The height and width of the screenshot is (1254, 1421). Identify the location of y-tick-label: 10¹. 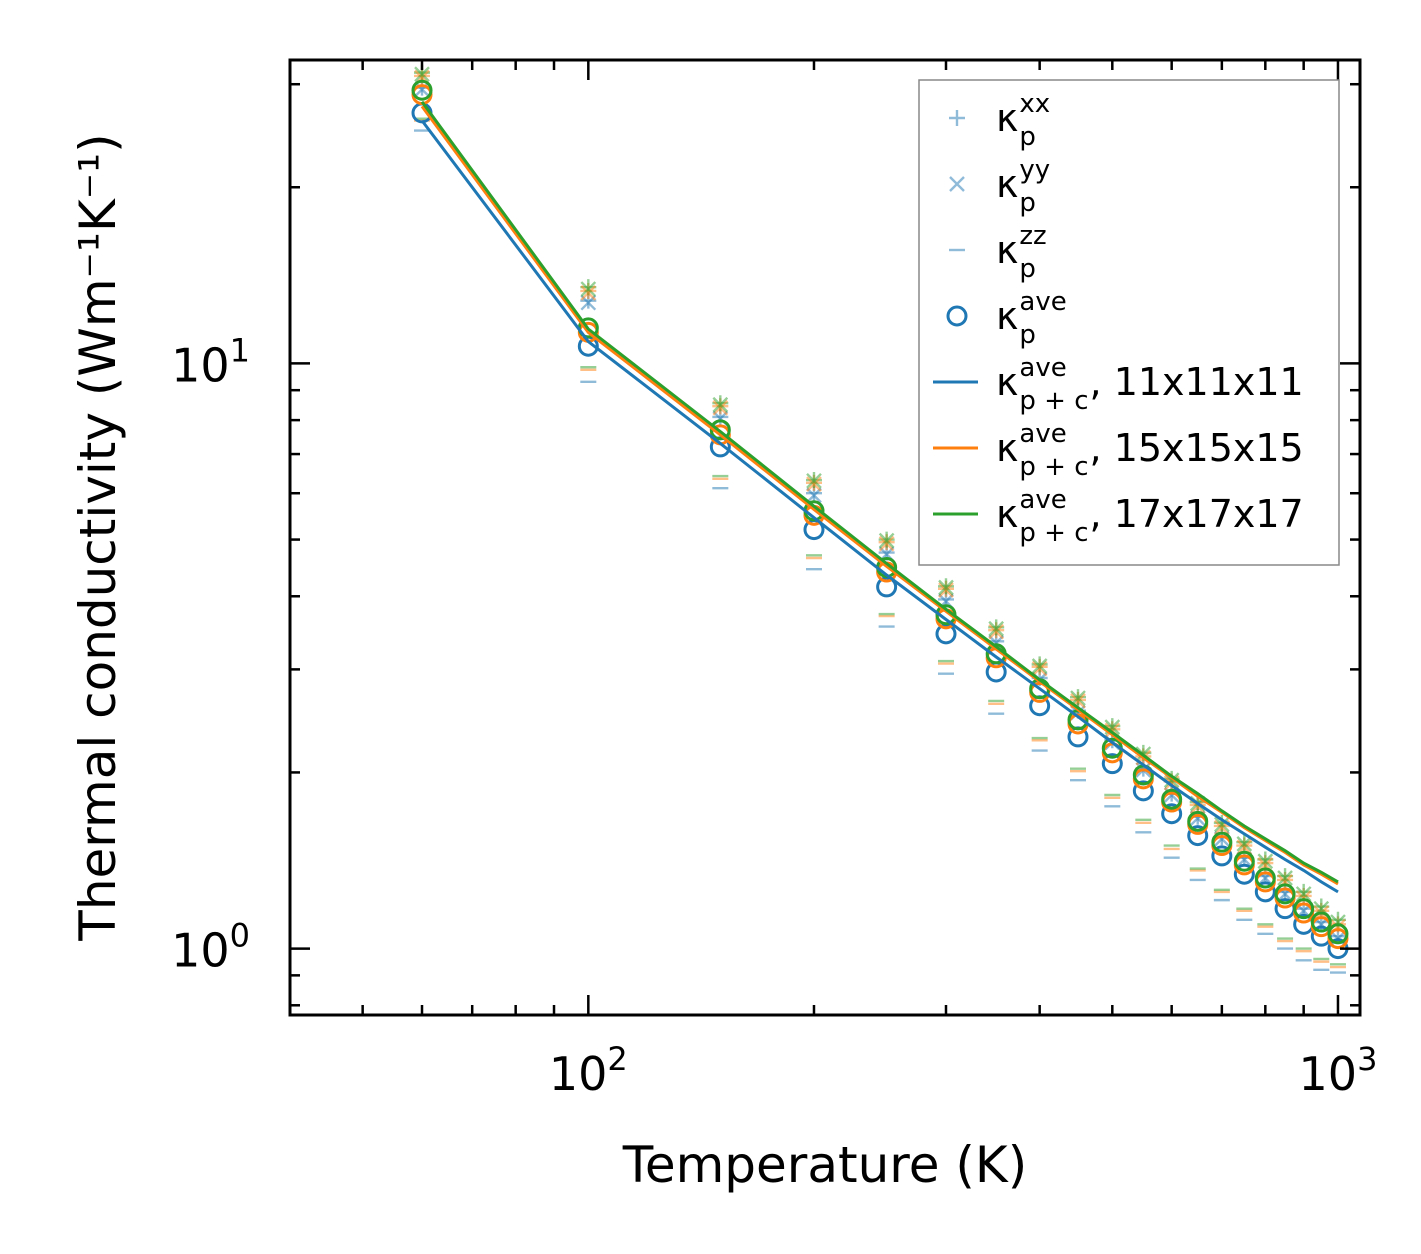
(210, 361).